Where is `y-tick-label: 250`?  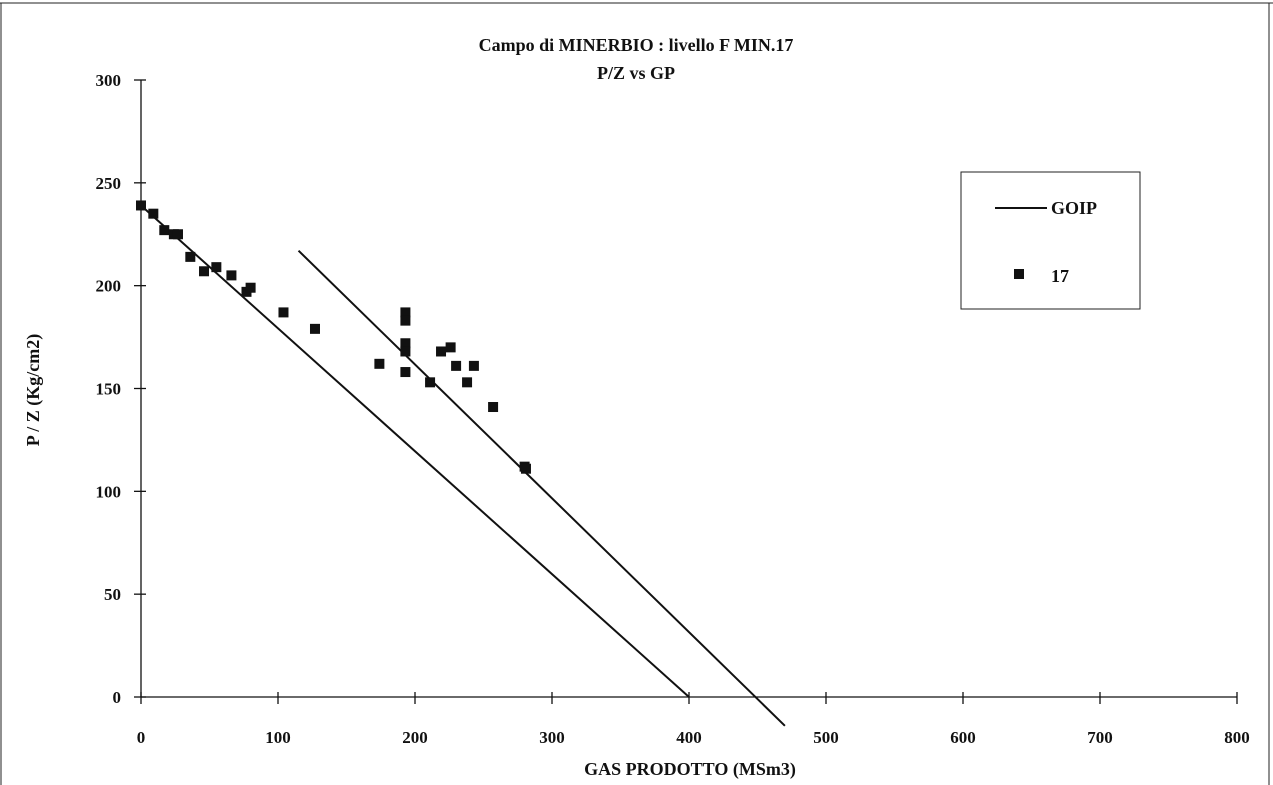
y-tick-label: 250 is located at coordinates (109, 183).